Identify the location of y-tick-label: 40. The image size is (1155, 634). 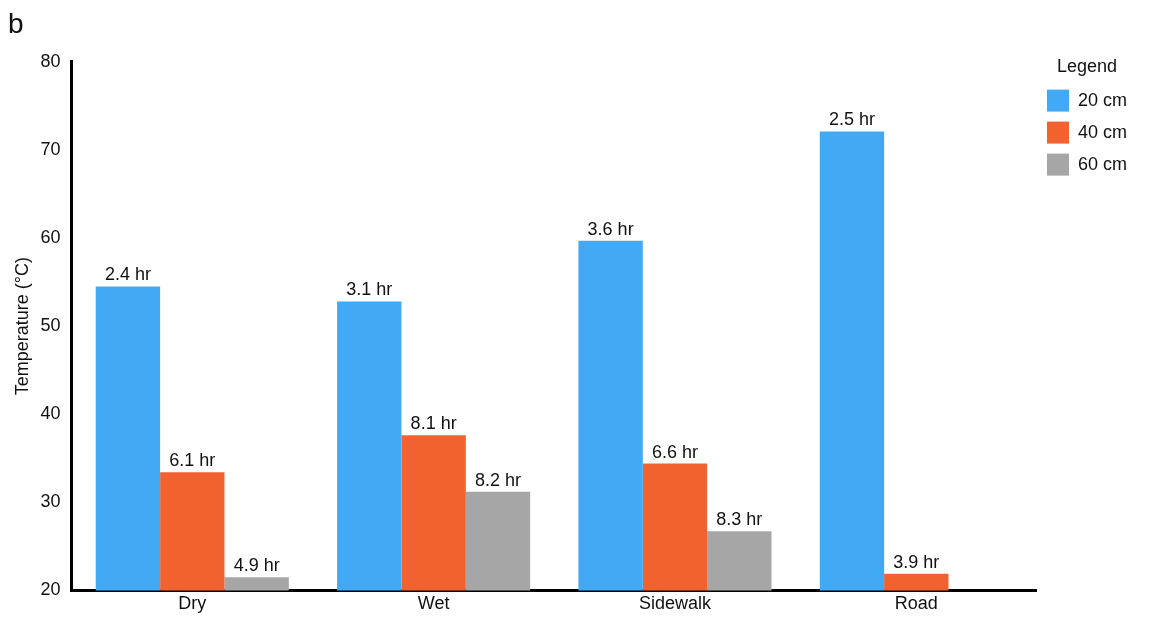
(50, 413).